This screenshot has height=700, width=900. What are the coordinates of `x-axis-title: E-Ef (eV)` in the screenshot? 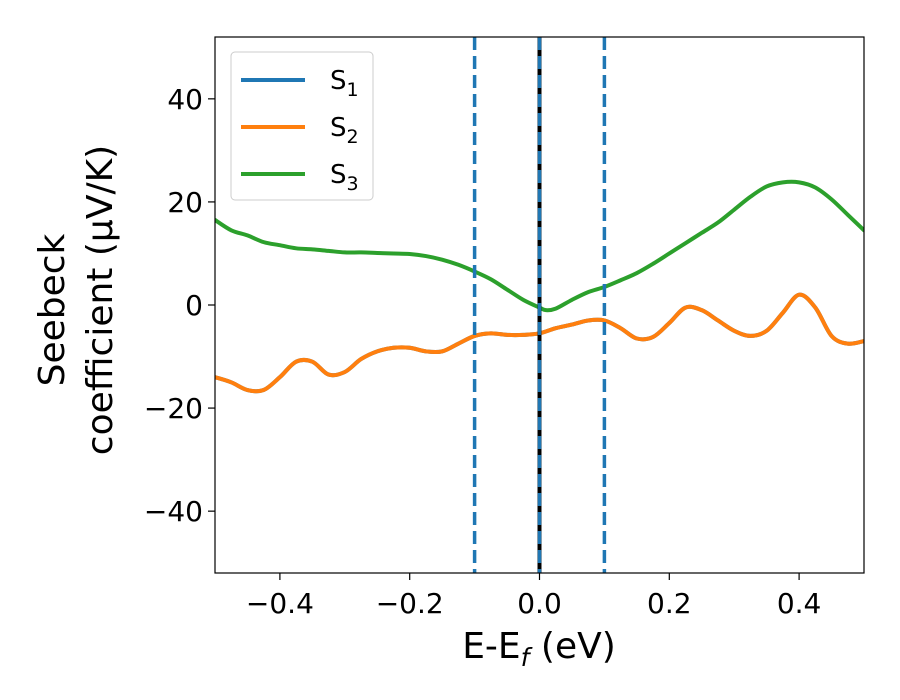 It's located at (539, 649).